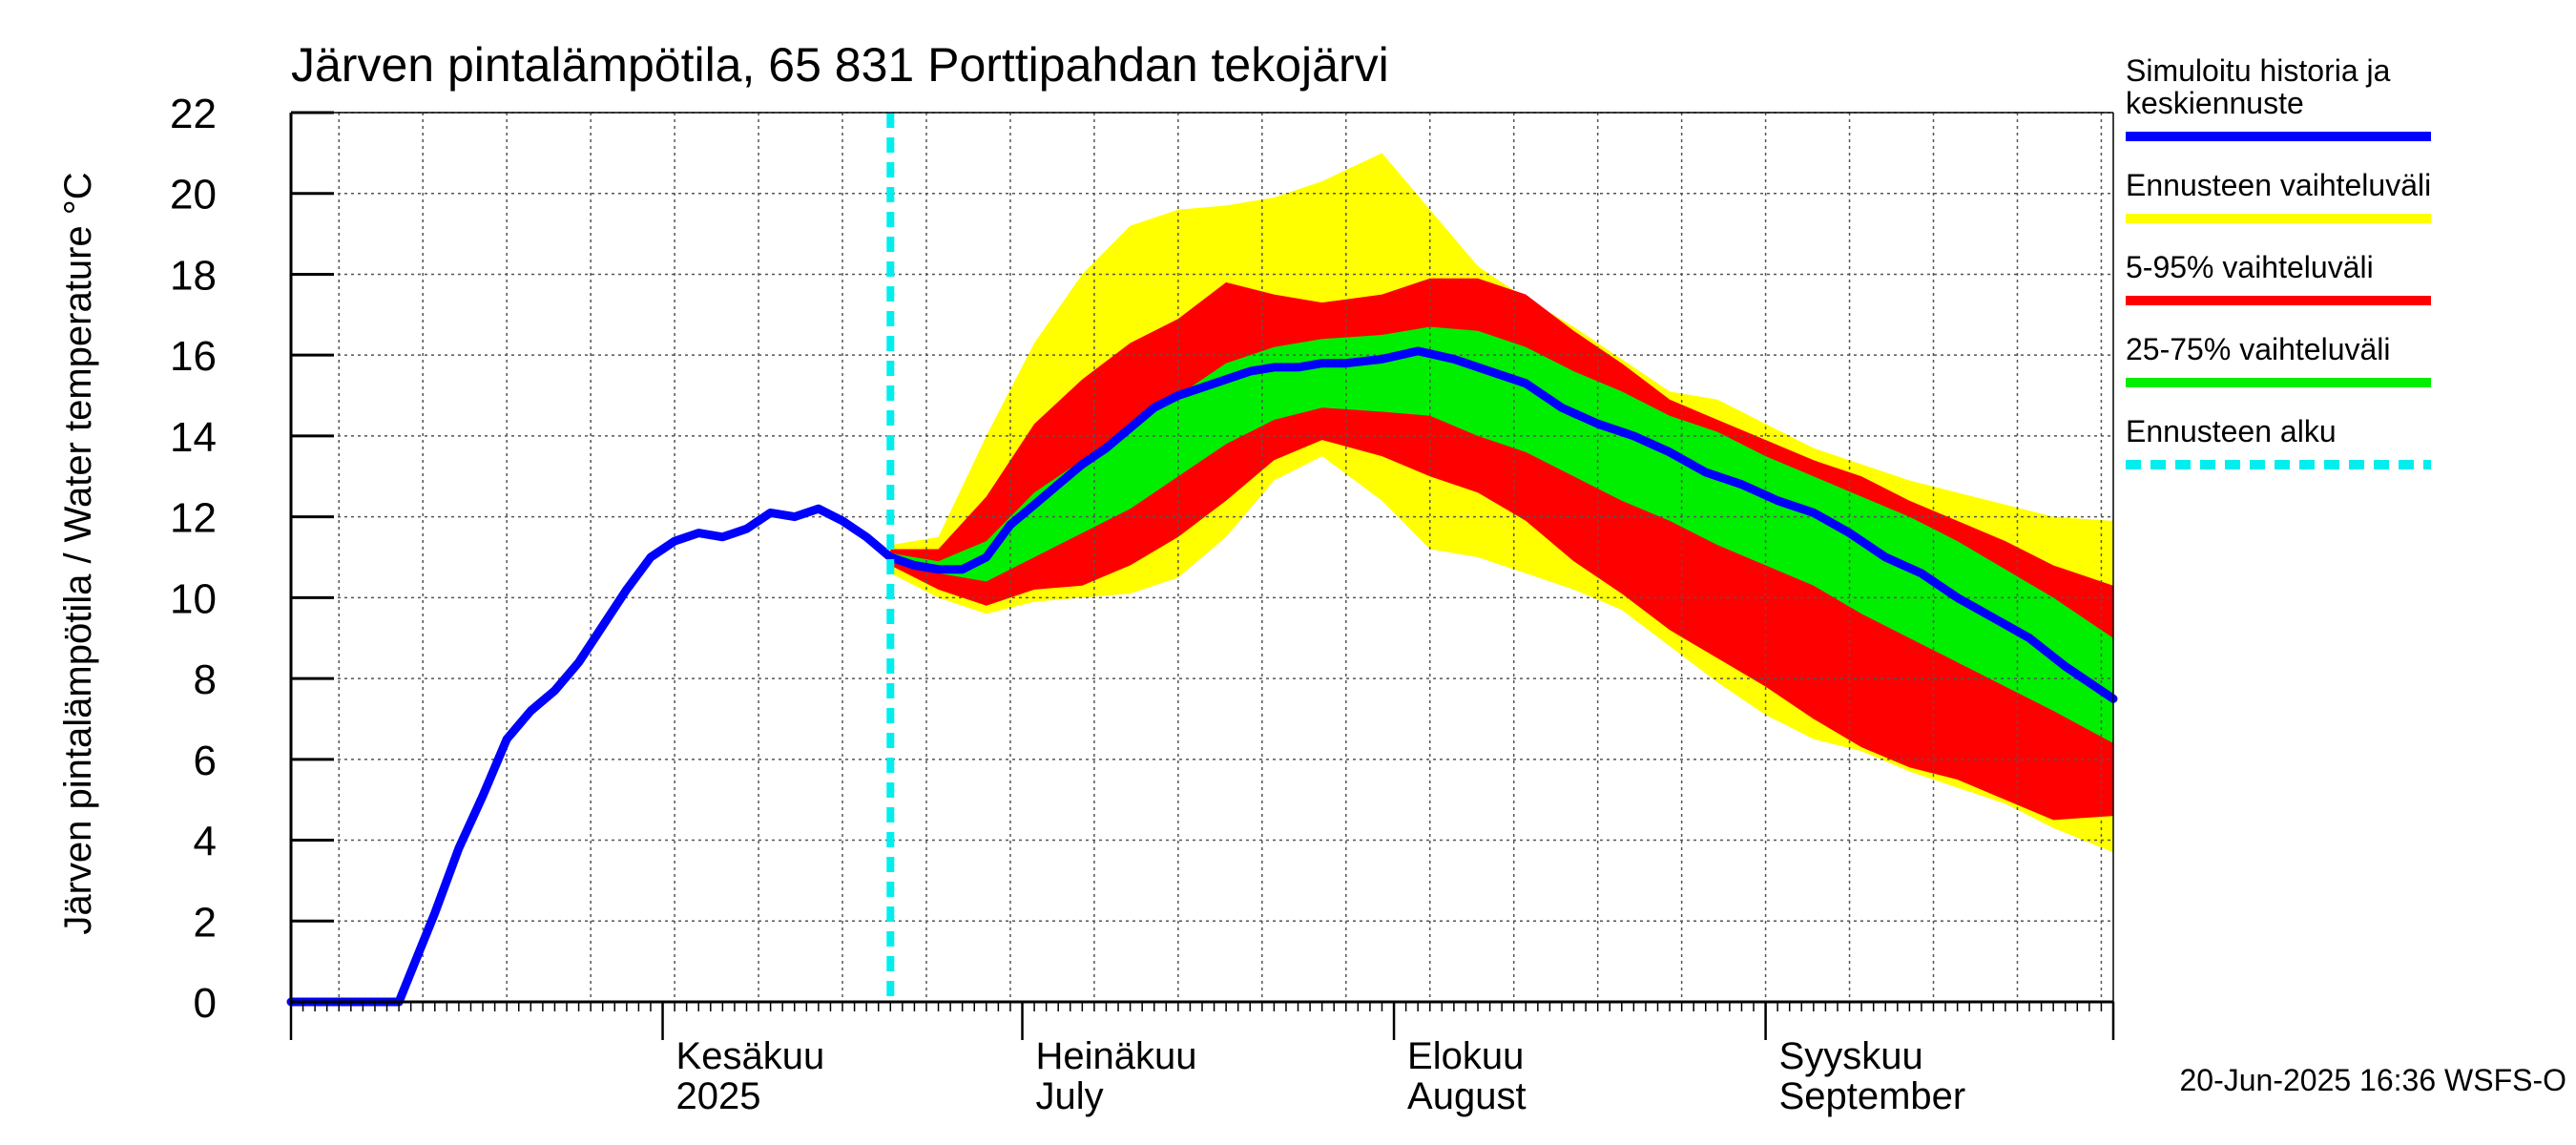 The height and width of the screenshot is (1145, 2576). Describe the element at coordinates (193, 356) in the screenshot. I see `y-tick-label: 16` at that location.